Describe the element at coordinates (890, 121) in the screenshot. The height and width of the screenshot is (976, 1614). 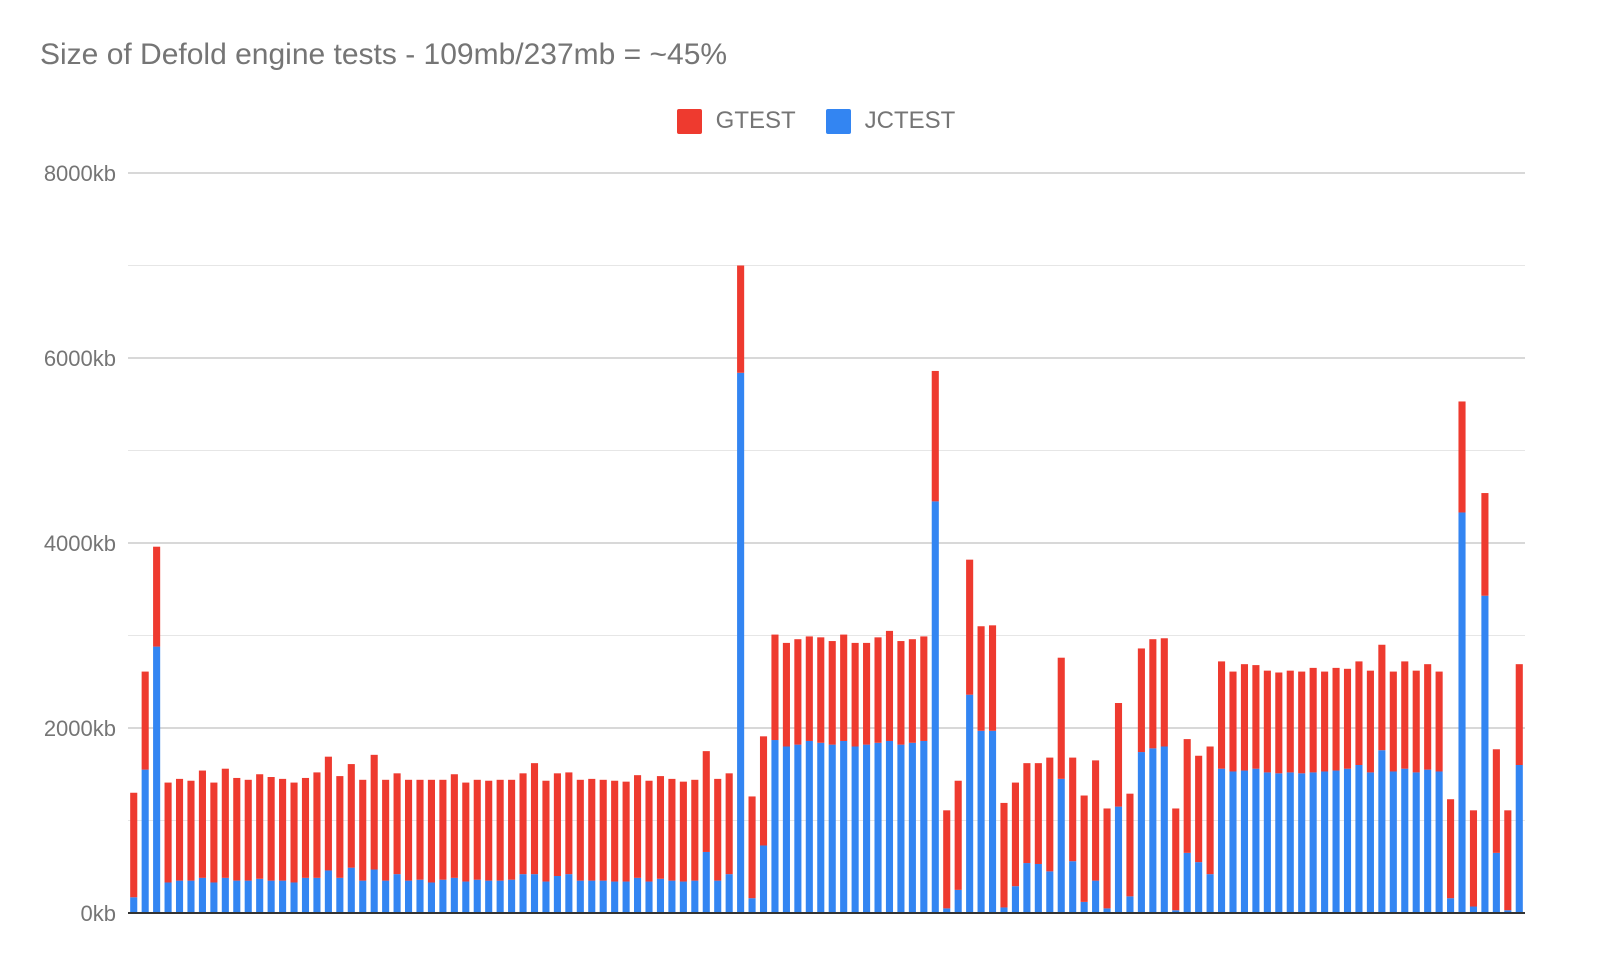
I see `legend-item-jctest: JCTEST` at that location.